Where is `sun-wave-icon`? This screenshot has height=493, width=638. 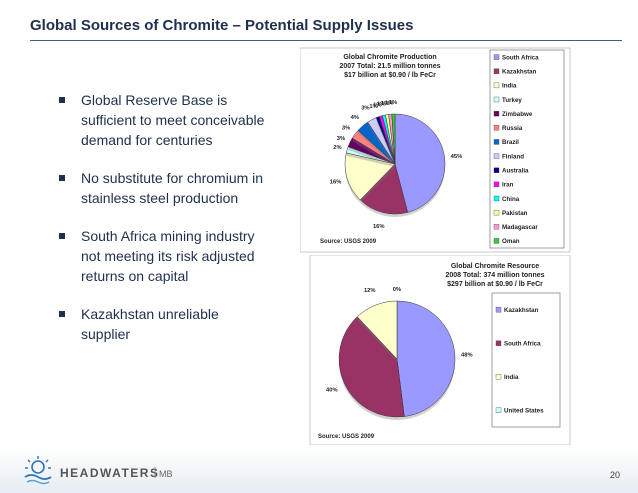
sun-wave-icon is located at coordinates (38, 470).